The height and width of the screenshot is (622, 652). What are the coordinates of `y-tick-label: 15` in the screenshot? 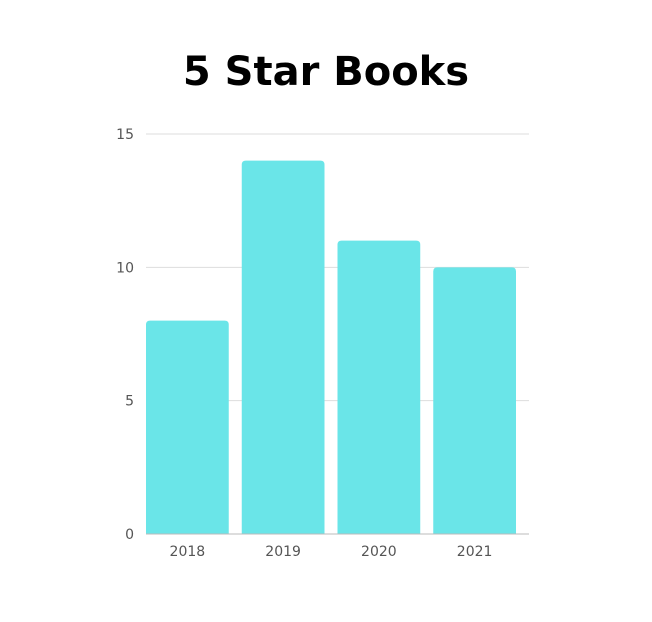 It's located at (125, 135).